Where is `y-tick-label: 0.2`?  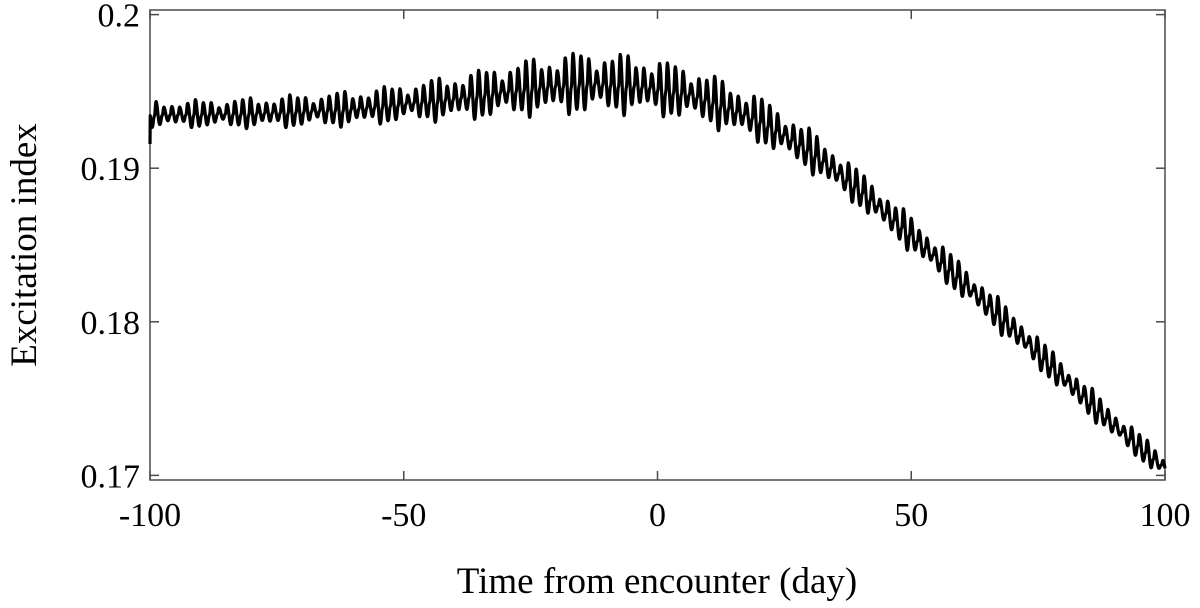
y-tick-label: 0.2 is located at coordinates (119, 17).